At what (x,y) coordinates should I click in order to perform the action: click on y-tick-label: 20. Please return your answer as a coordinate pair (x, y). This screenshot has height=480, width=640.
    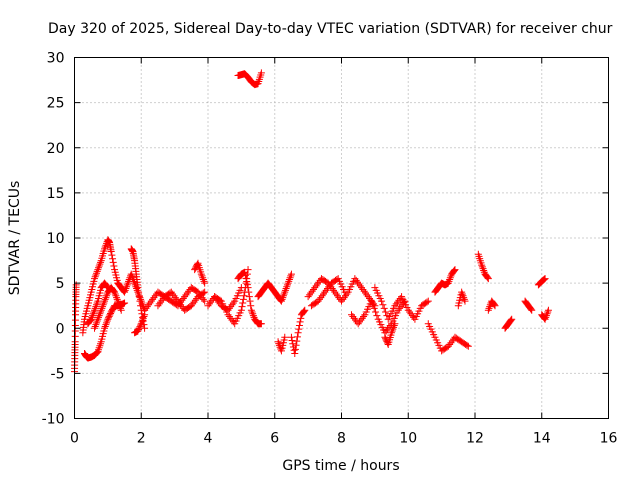
    Looking at the image, I should click on (56, 149).